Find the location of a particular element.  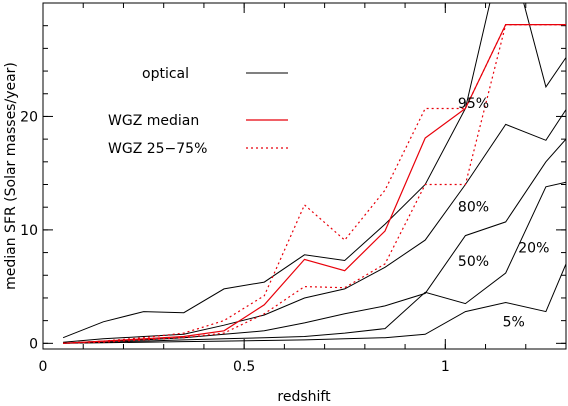

percentile-label: 95% is located at coordinates (473, 104).